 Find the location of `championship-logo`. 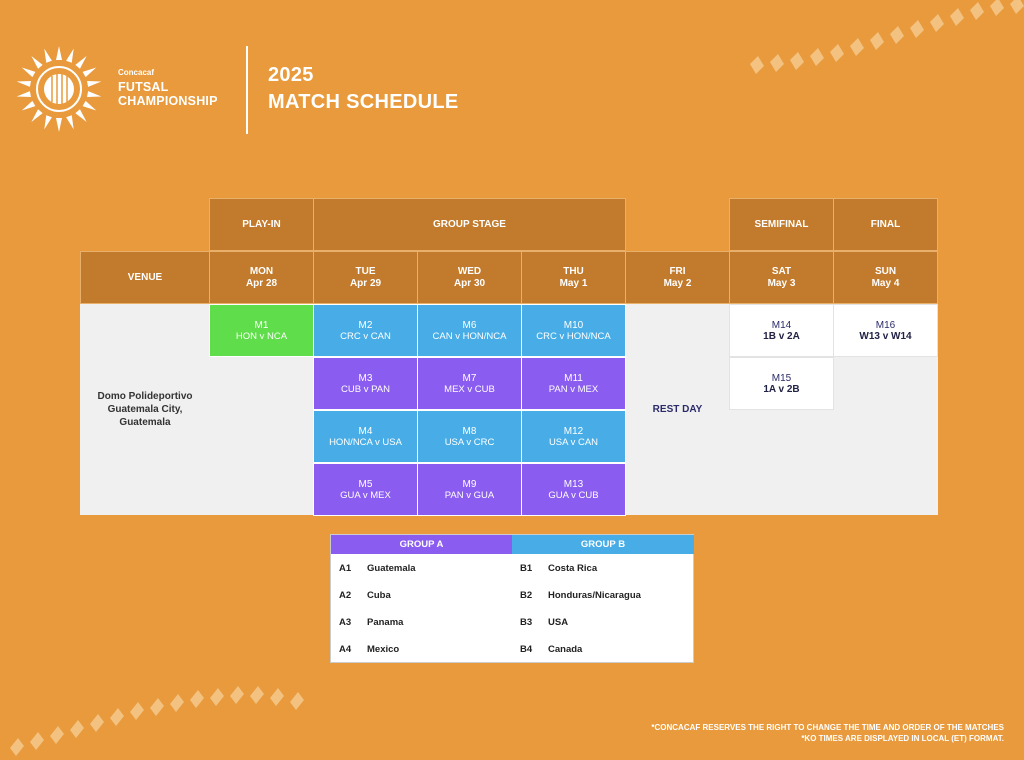

championship-logo is located at coordinates (59, 89).